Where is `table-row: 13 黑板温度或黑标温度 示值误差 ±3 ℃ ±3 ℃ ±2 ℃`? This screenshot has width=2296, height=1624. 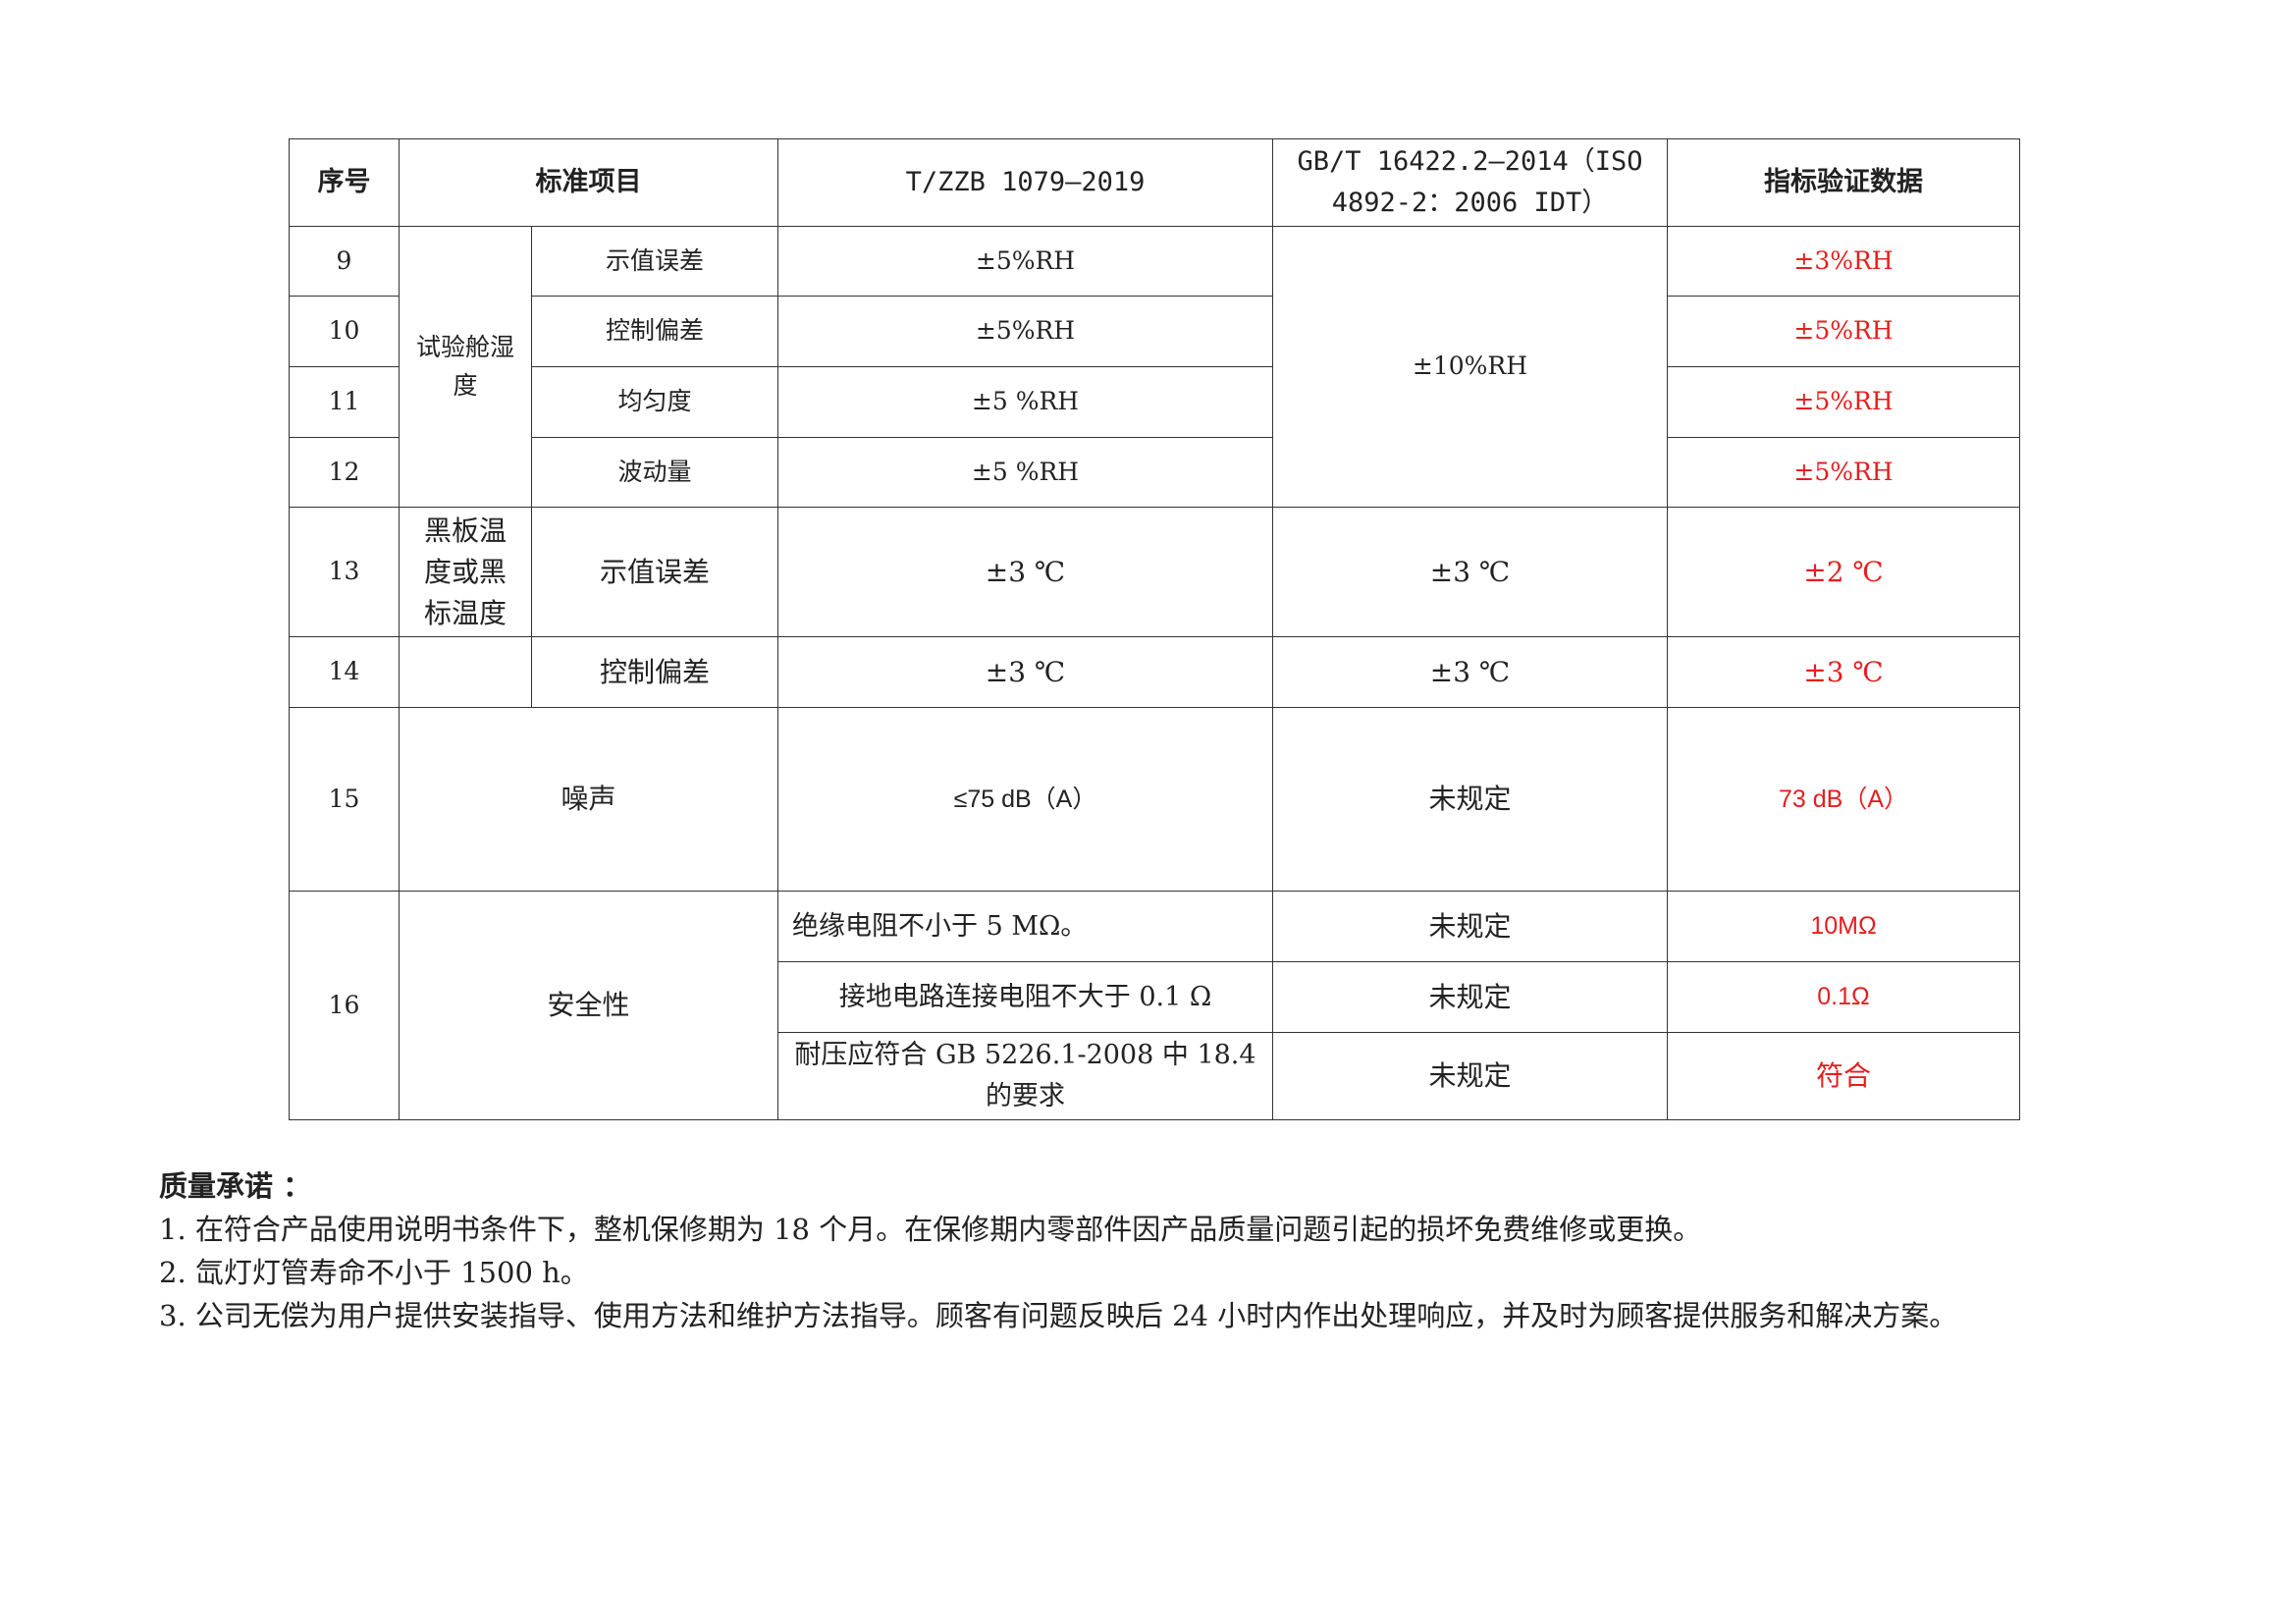
table-row: 13 黑板温度或黑标温度 示值误差 ±3 ℃ ±3 ℃ ±2 ℃ is located at coordinates (1154, 572).